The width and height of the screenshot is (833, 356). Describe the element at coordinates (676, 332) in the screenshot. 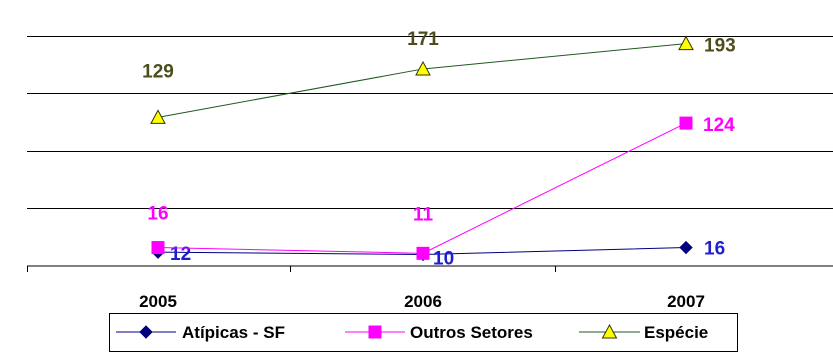

I see `legend-label-3: Espécie` at that location.